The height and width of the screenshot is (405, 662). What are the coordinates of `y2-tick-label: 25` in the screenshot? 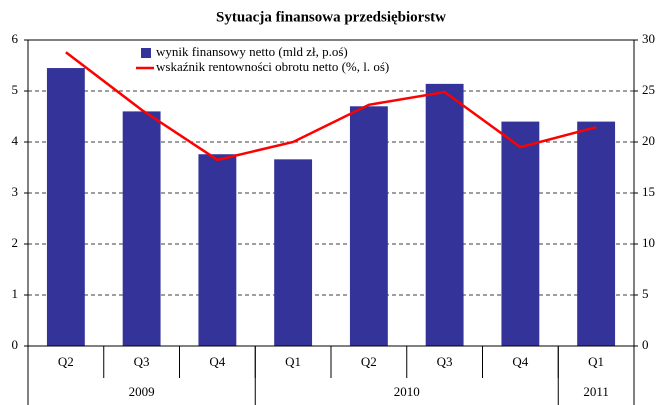 It's located at (648, 89).